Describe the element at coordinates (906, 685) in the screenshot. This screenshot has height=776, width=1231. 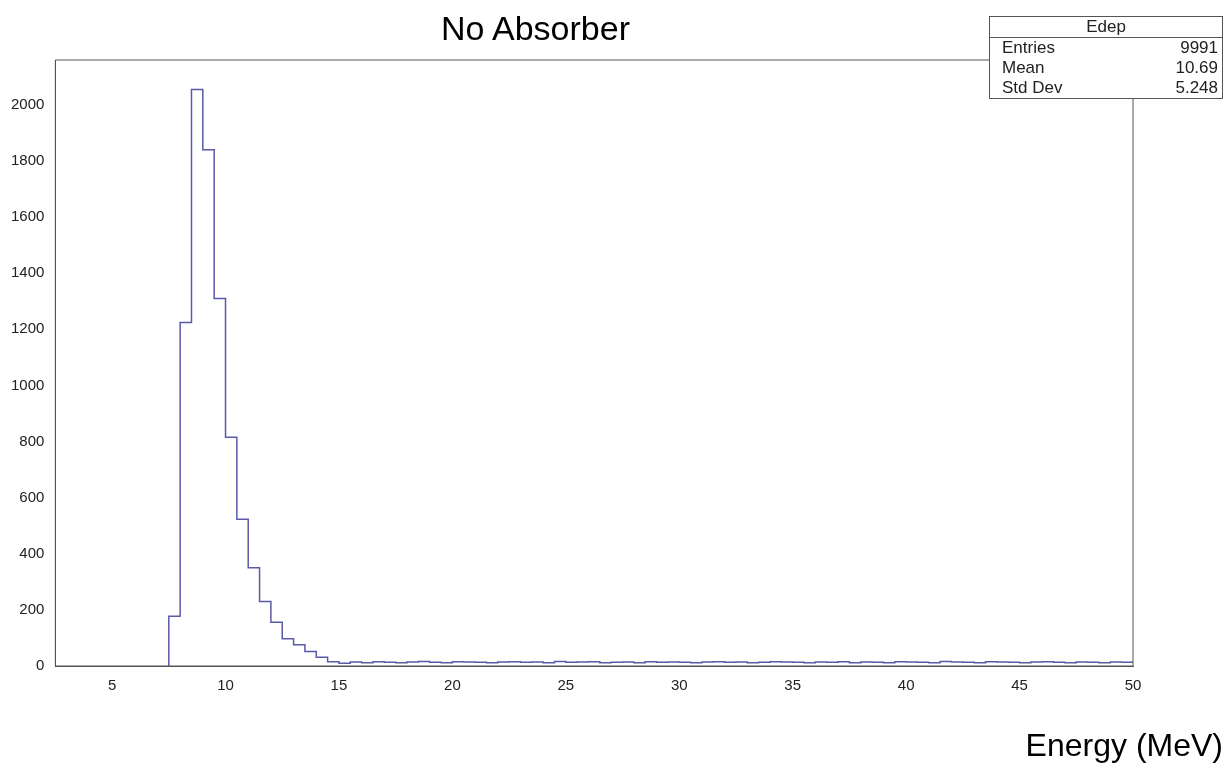
I see `x-tick-label: 40` at that location.